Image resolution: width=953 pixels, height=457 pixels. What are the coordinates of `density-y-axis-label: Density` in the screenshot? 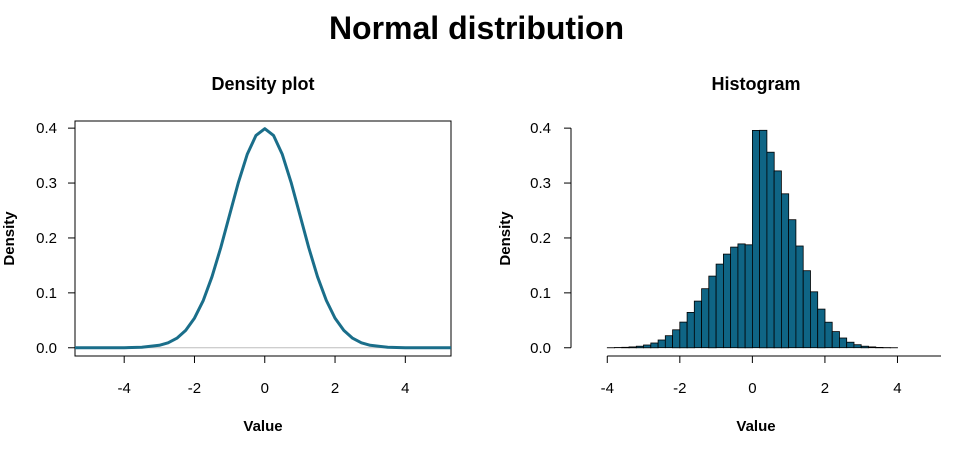 It's located at (9, 238).